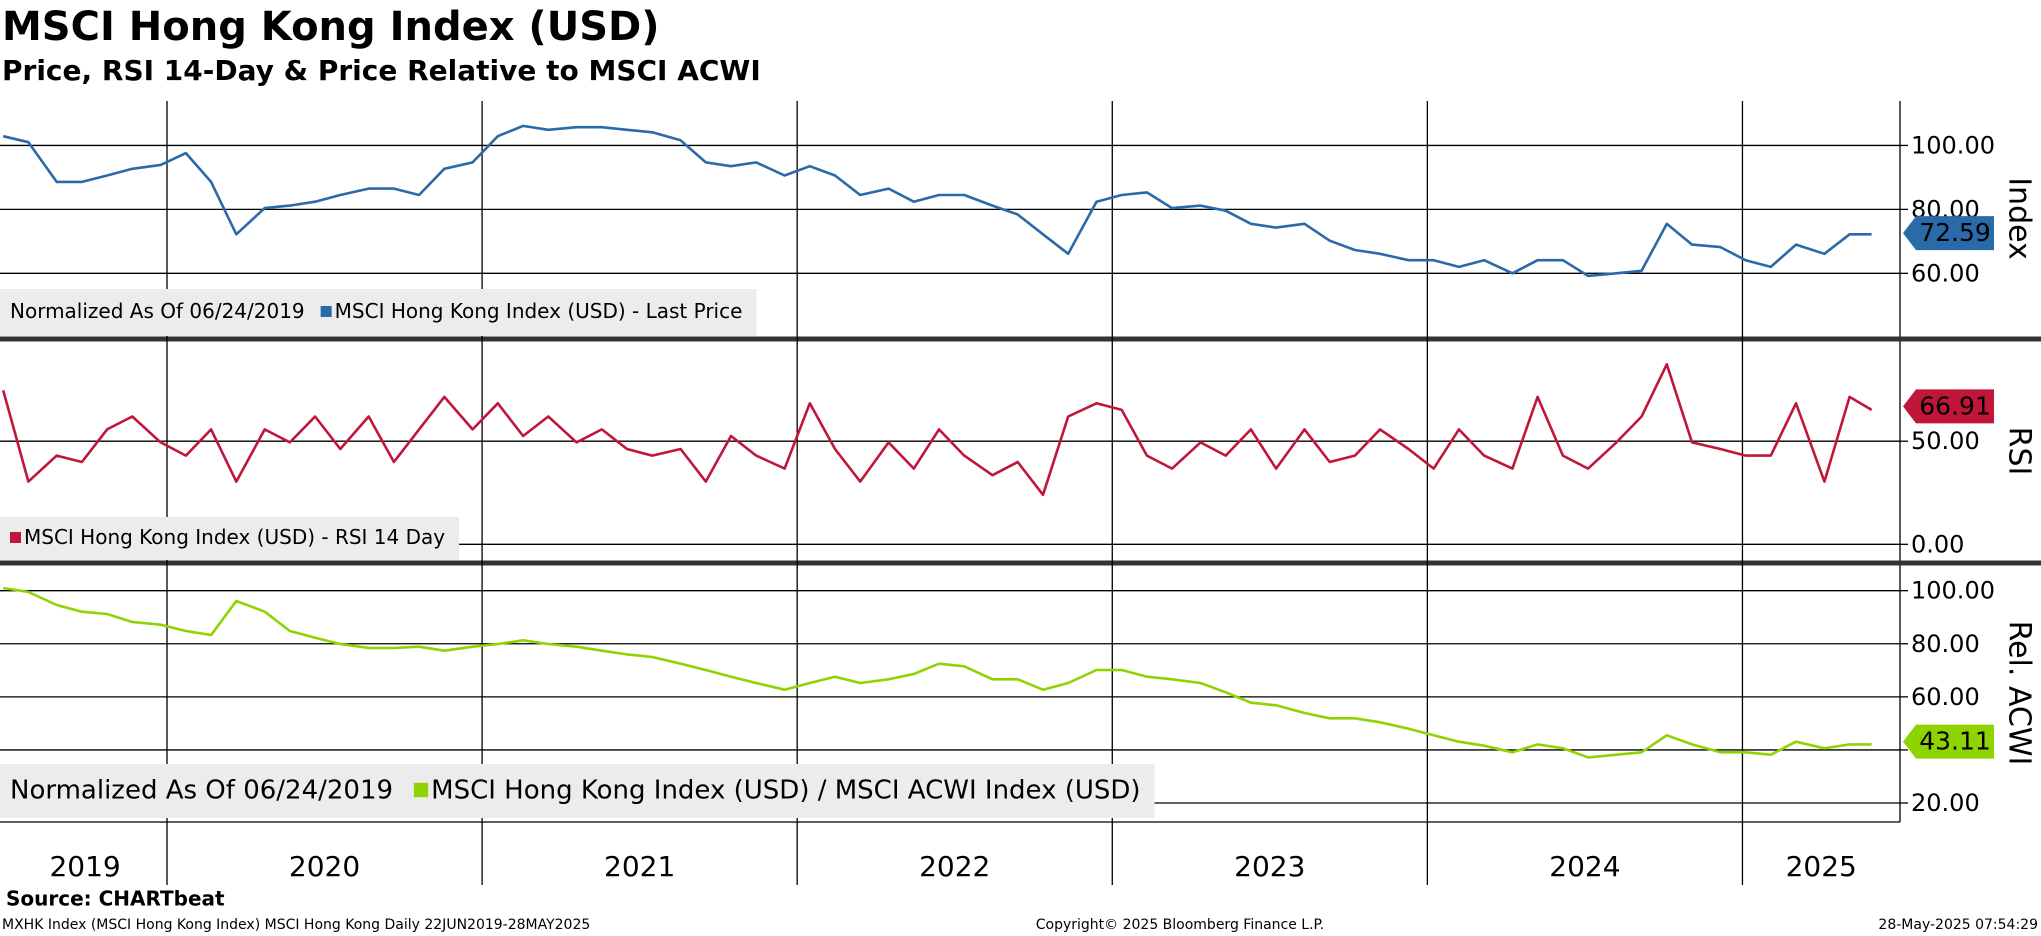 Image resolution: width=2041 pixels, height=936 pixels. I want to click on x-tick-label: 2024, so click(1584, 866).